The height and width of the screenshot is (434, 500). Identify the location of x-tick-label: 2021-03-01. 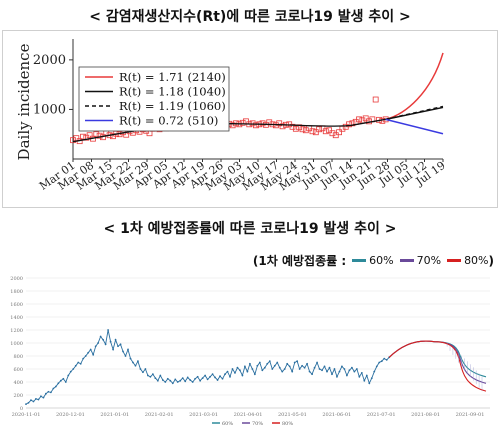
(203, 415).